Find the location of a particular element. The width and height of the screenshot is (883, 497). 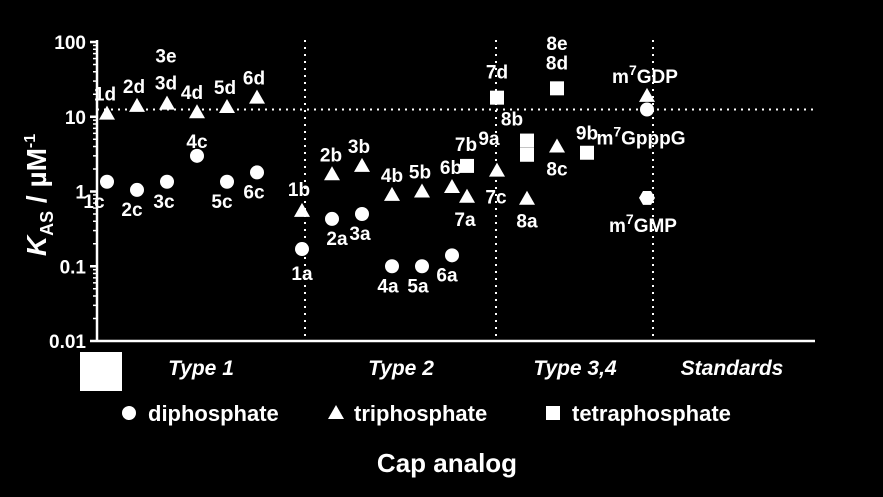

point-label-8d: 8d is located at coordinates (557, 63).